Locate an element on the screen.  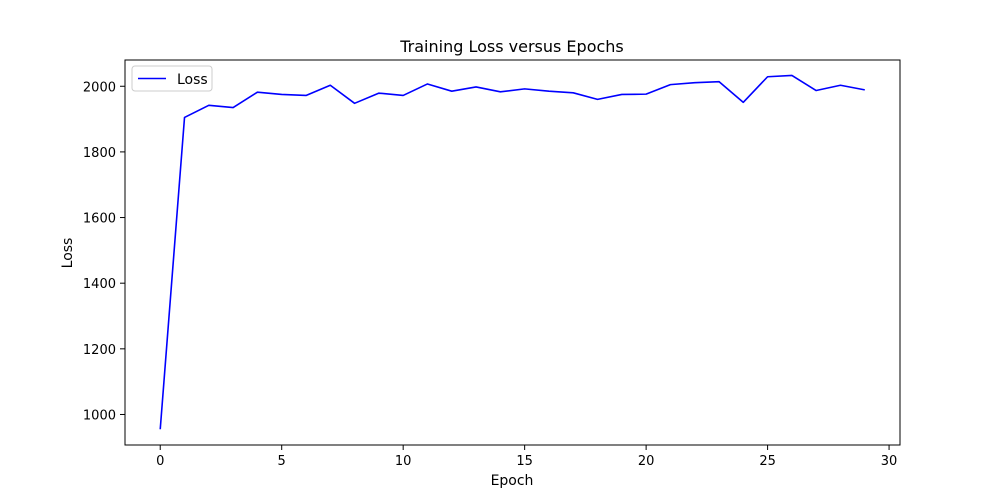
y-tick-label: 1200 is located at coordinates (99, 350).